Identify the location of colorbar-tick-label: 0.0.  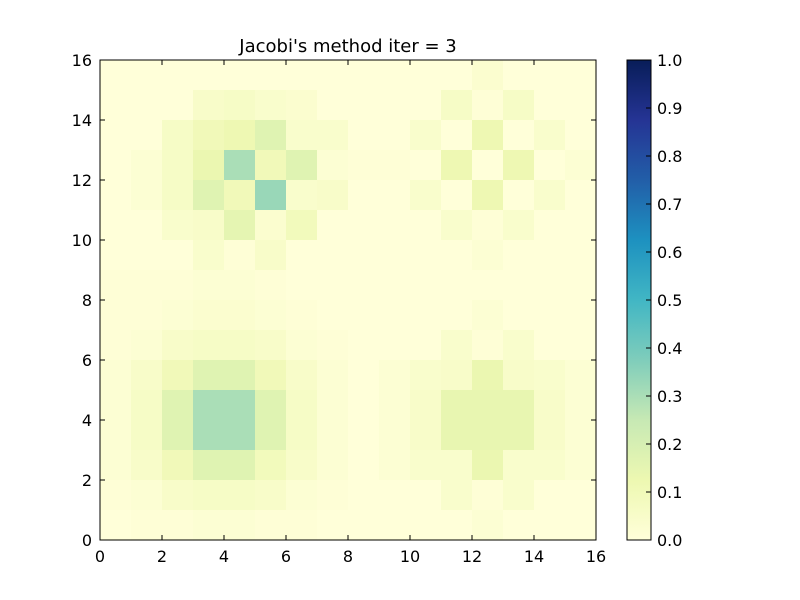
(669, 540).